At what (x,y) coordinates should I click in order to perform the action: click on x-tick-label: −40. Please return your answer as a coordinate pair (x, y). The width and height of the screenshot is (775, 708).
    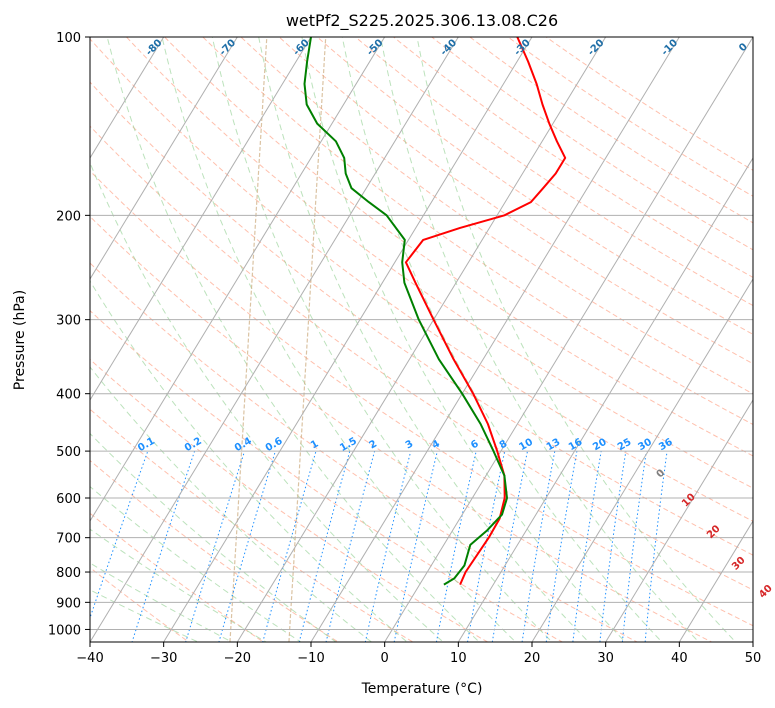
    Looking at the image, I should click on (89, 658).